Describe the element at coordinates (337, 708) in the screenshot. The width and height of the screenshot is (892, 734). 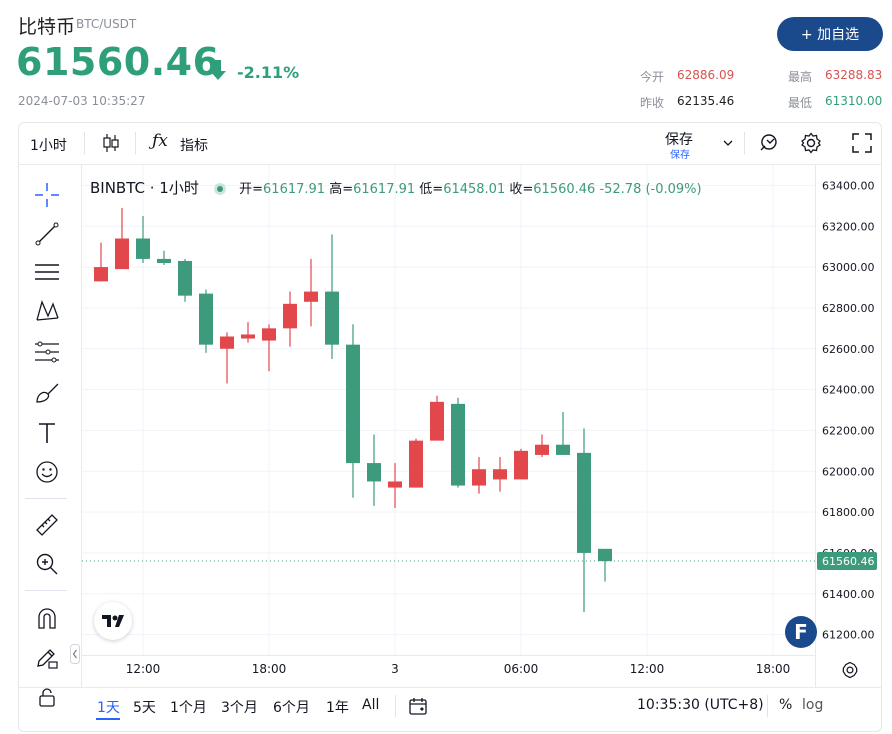
I see `range-1y-button: 1年` at that location.